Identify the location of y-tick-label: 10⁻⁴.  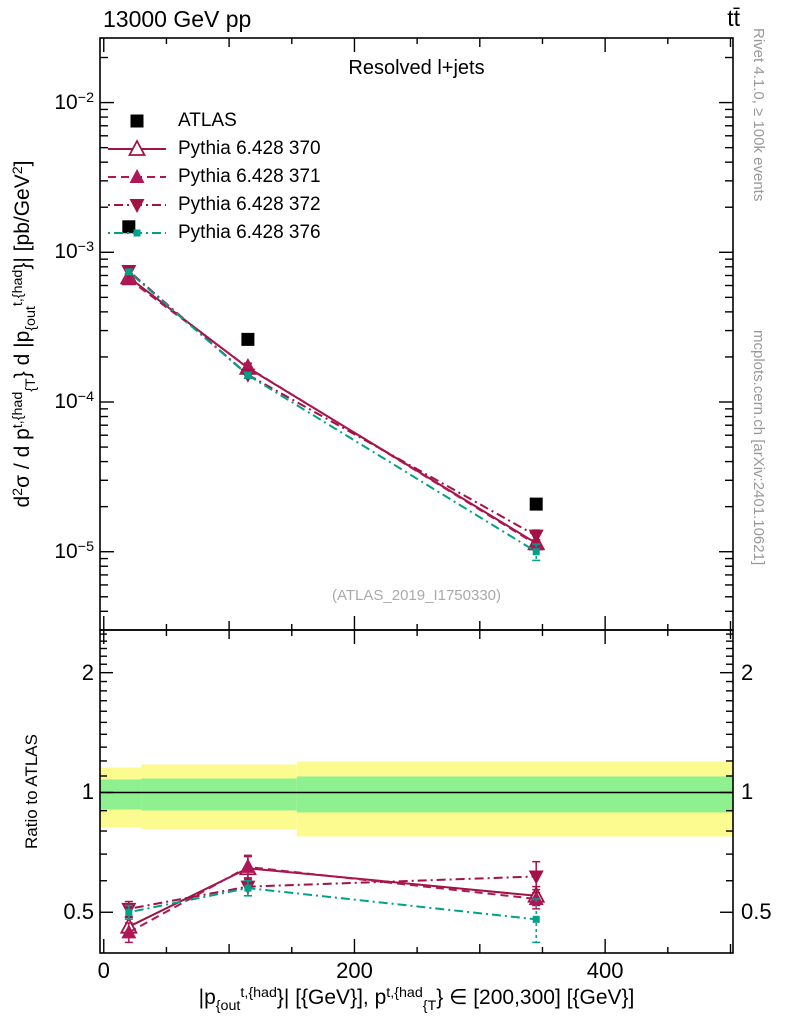
(74, 401).